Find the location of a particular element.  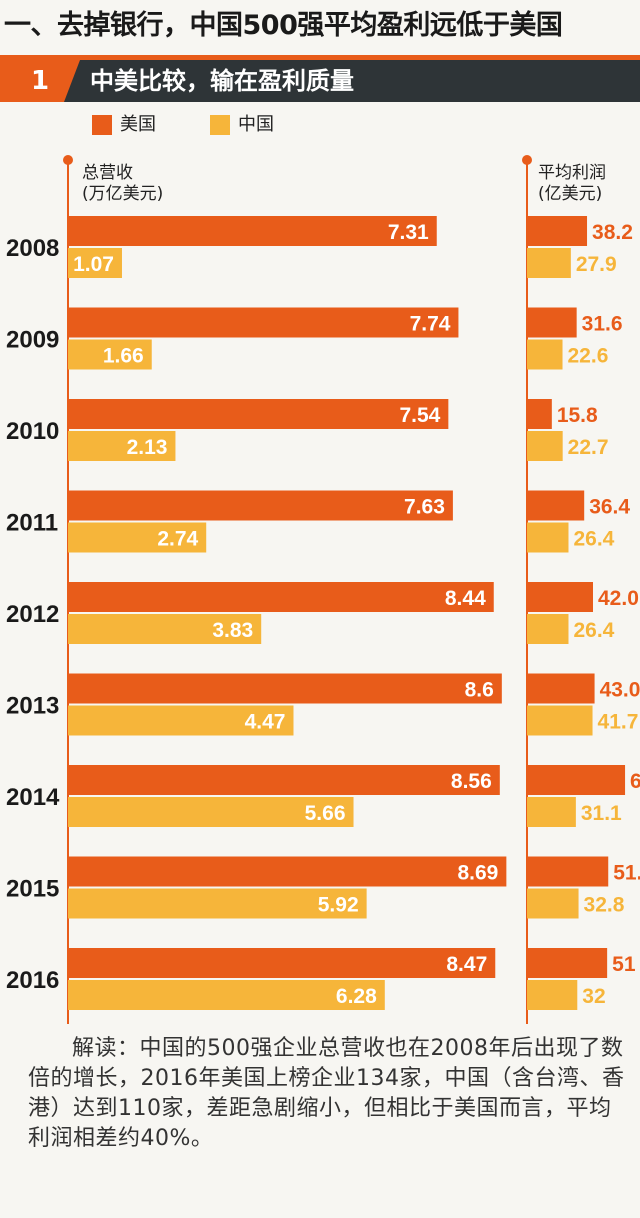

profit-bar-cn-2008 is located at coordinates (549, 263).